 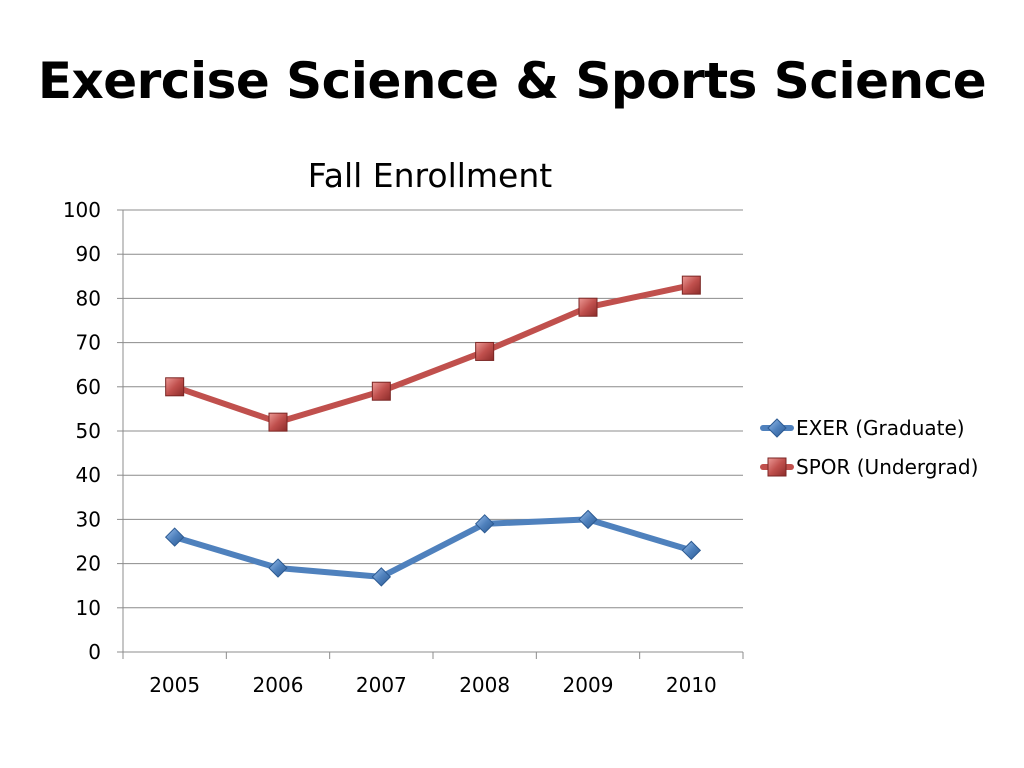 What do you see at coordinates (88, 519) in the screenshot?
I see `y-tick-label: 30` at bounding box center [88, 519].